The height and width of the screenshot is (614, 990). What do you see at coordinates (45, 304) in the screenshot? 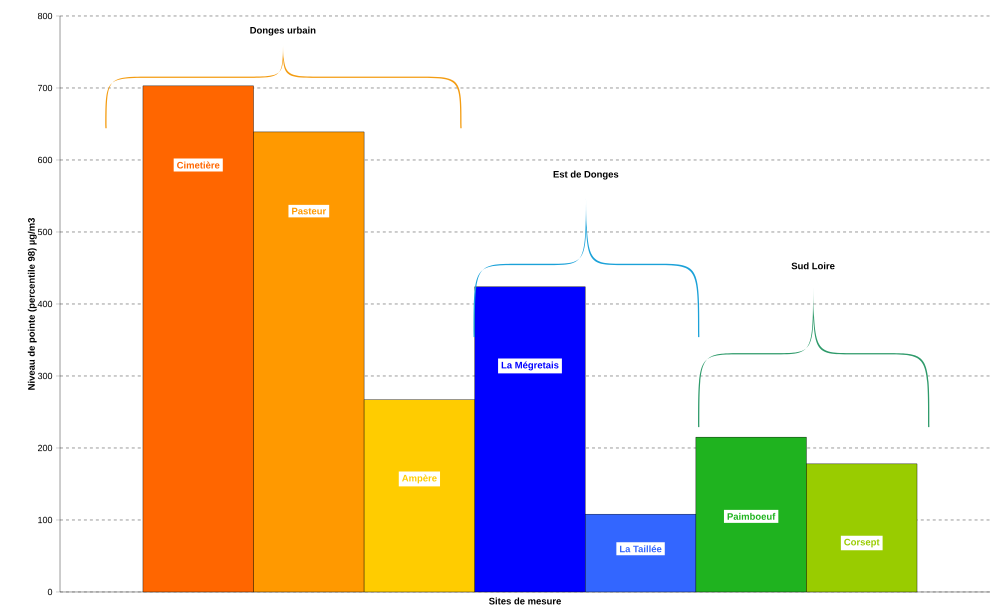
I see `y-tick-label: 400` at bounding box center [45, 304].